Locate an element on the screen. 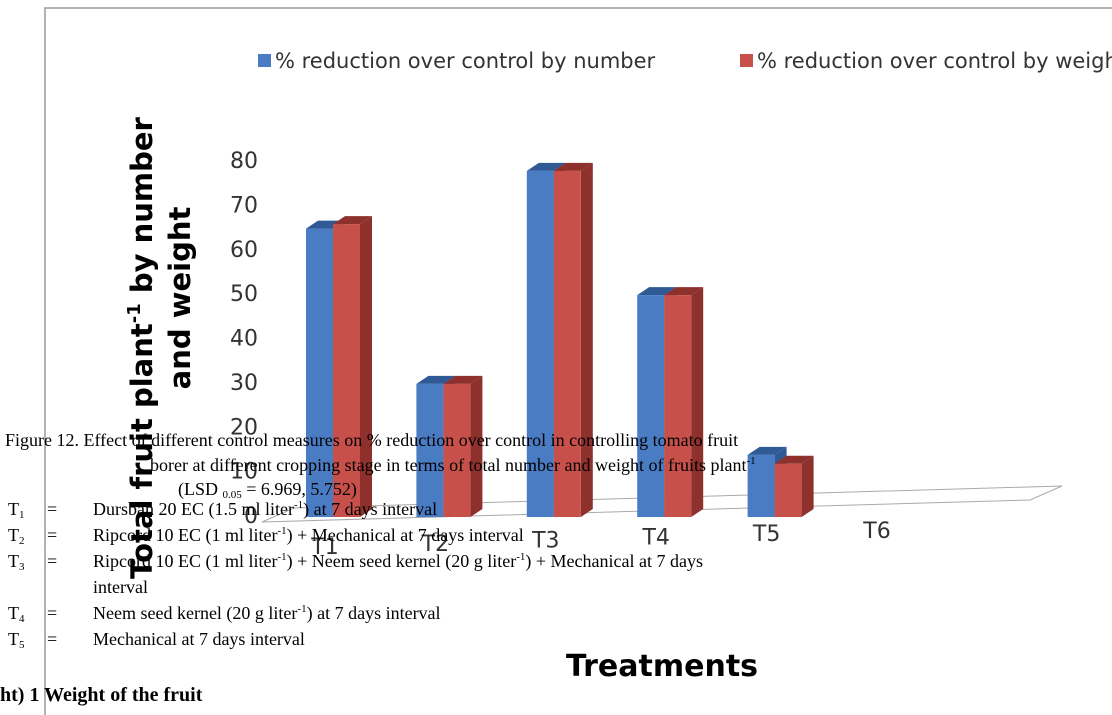 The image size is (1112, 715). y-tick-label: 40 is located at coordinates (244, 339).